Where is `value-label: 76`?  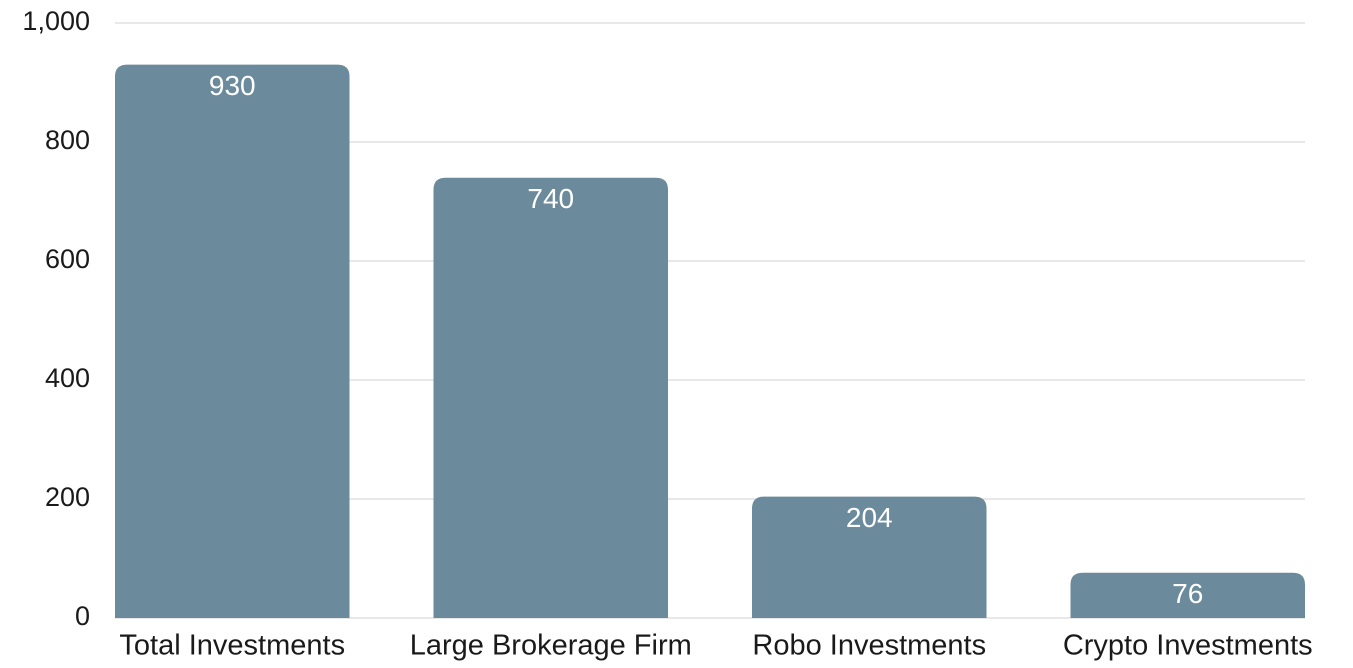
value-label: 76 is located at coordinates (1187, 593).